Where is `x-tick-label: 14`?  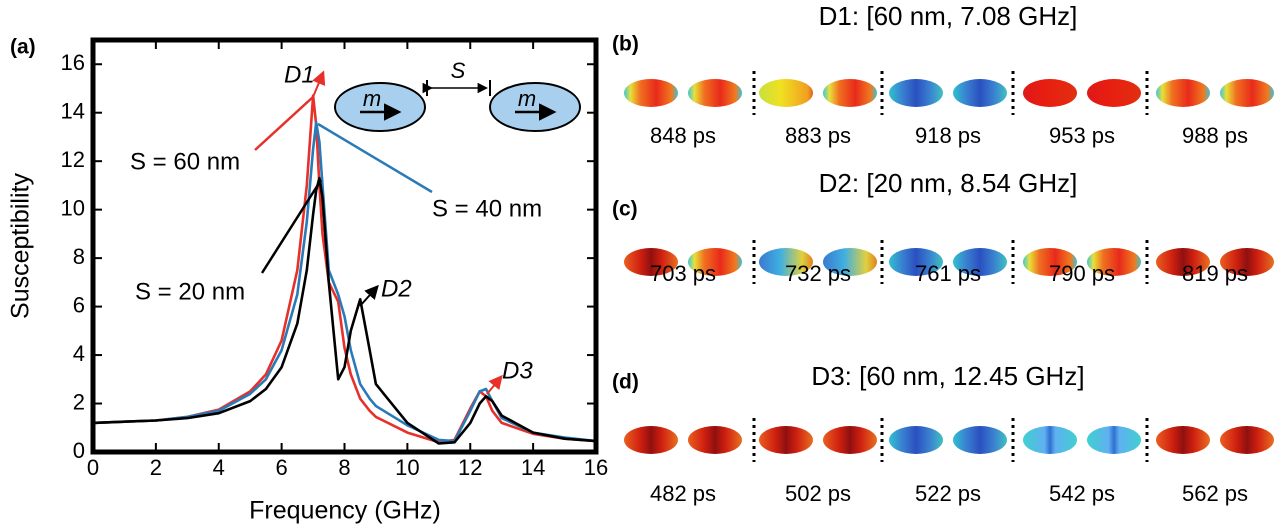 x-tick-label: 14 is located at coordinates (533, 467).